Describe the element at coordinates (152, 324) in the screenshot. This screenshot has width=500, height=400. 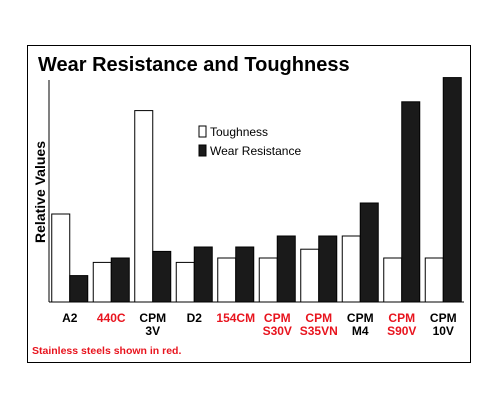
I see `x-tick-label: CPM 3V` at that location.